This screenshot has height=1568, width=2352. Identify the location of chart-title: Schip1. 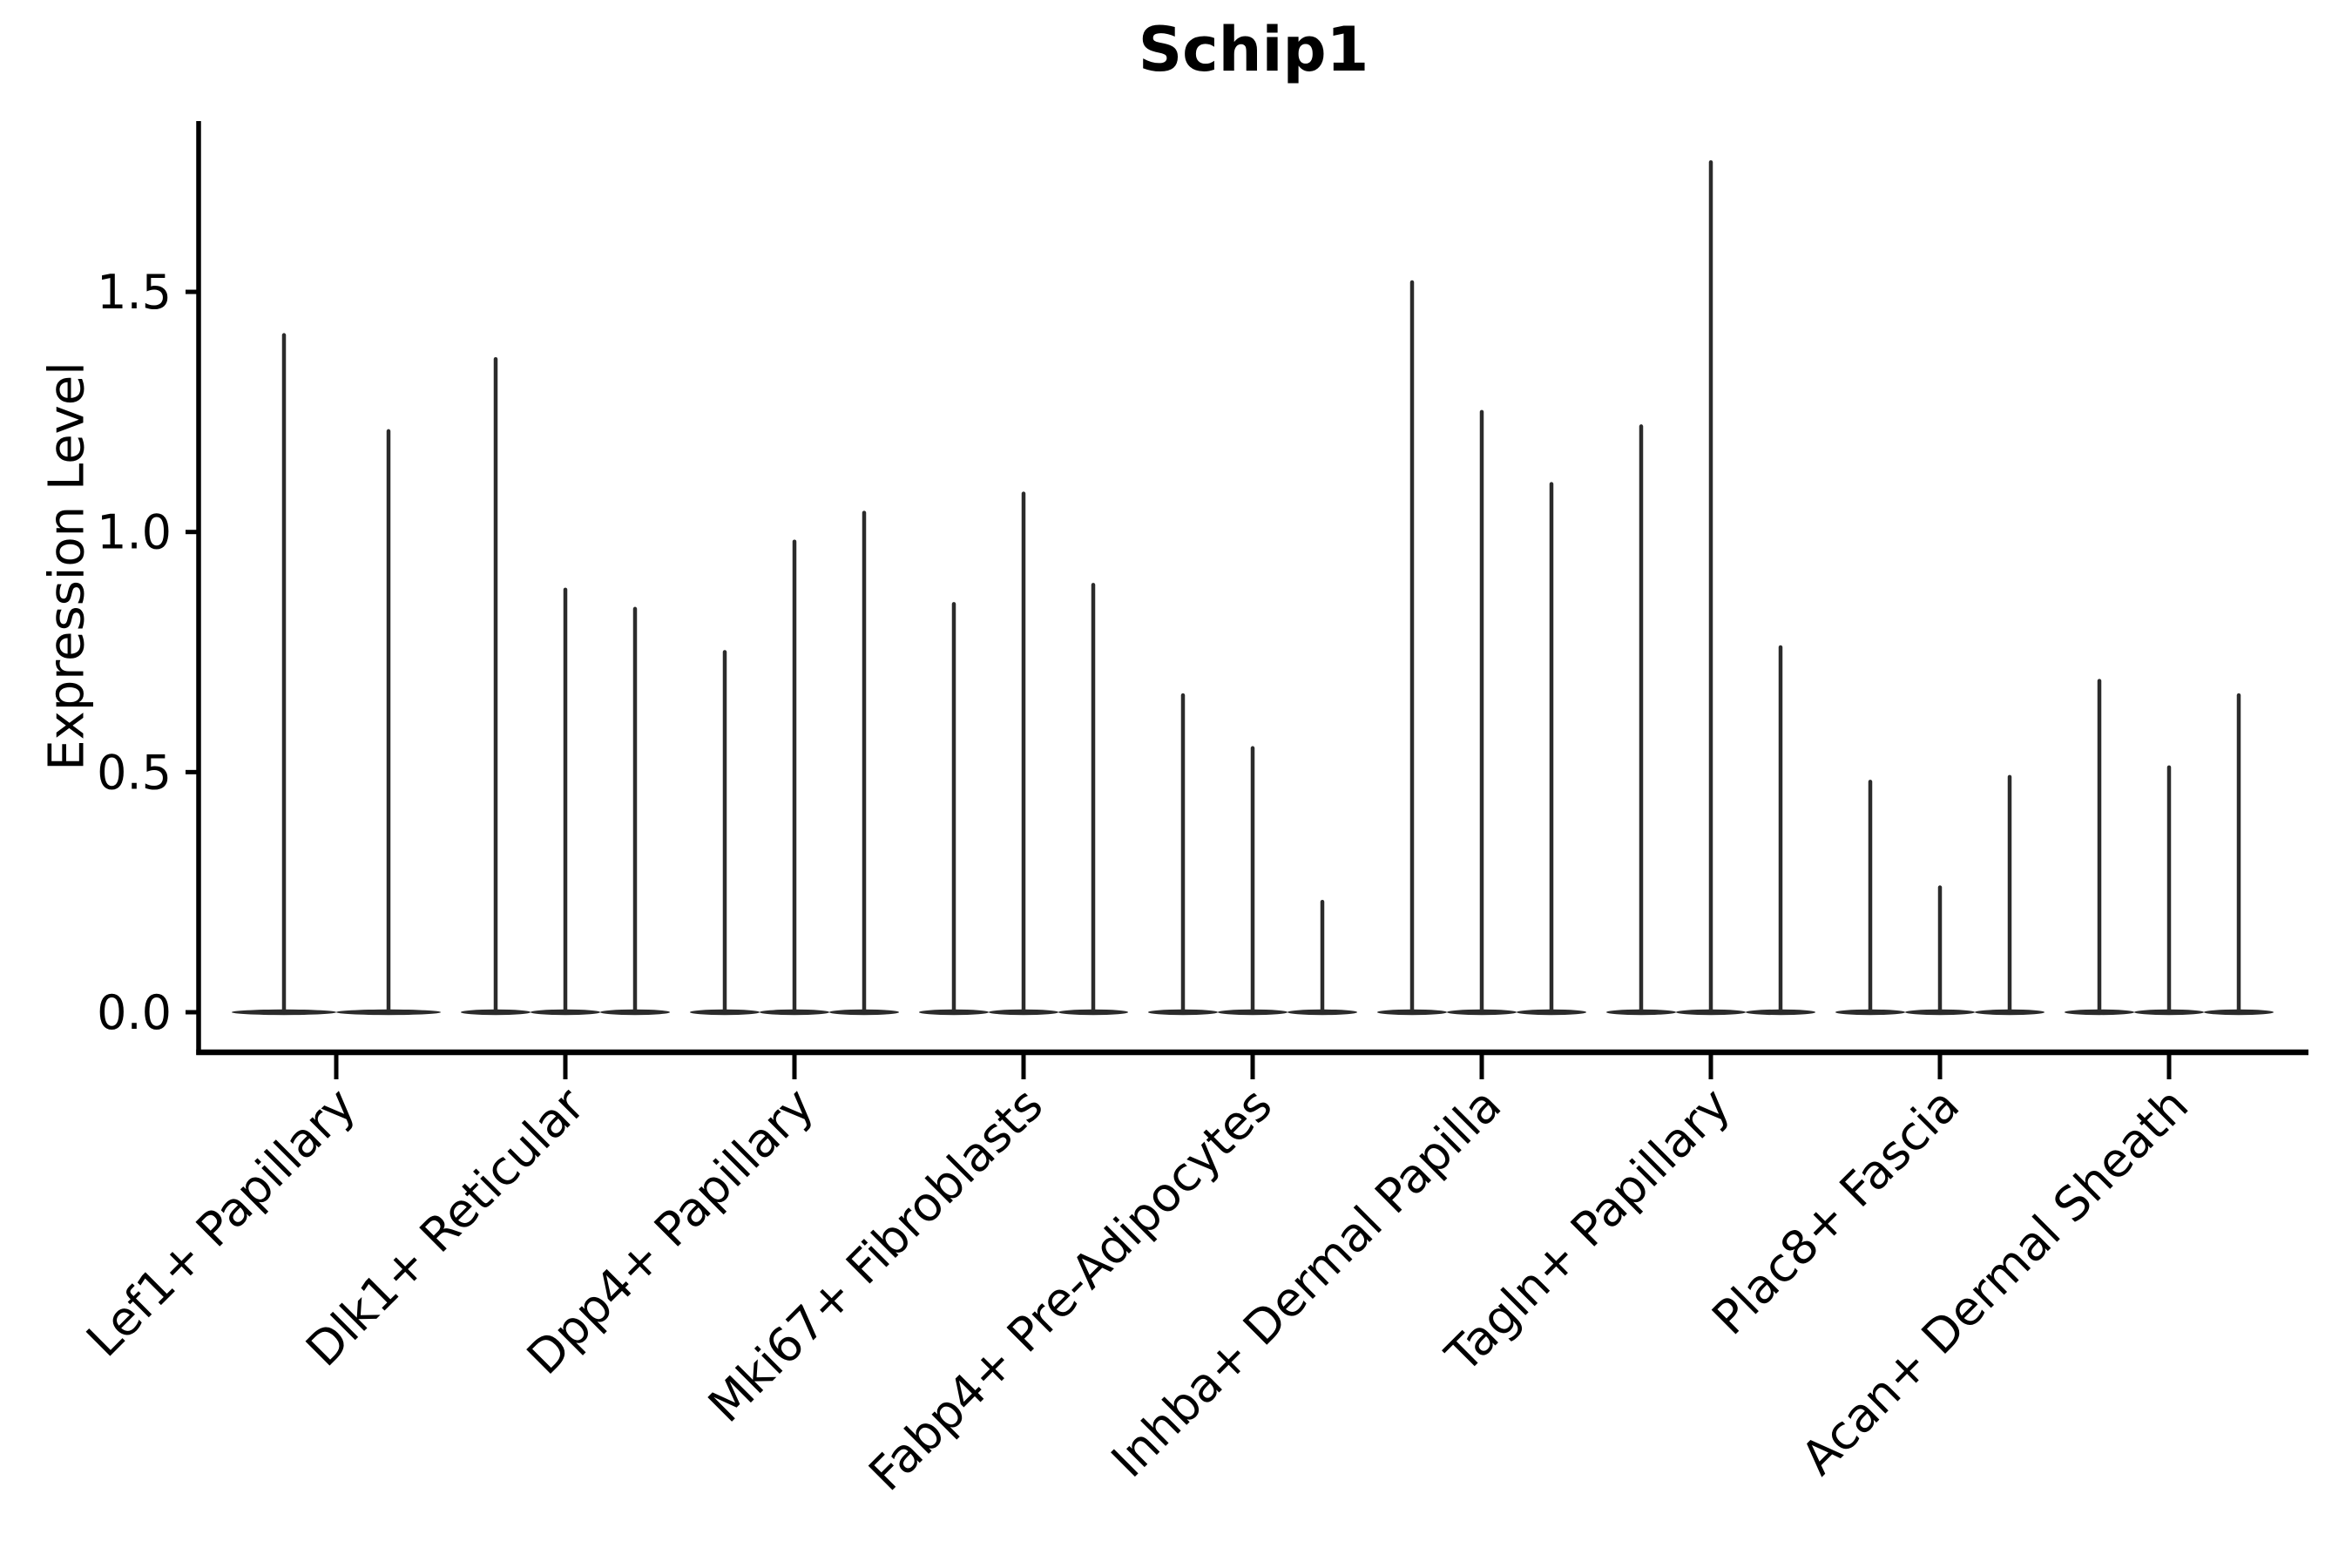
(1253, 49).